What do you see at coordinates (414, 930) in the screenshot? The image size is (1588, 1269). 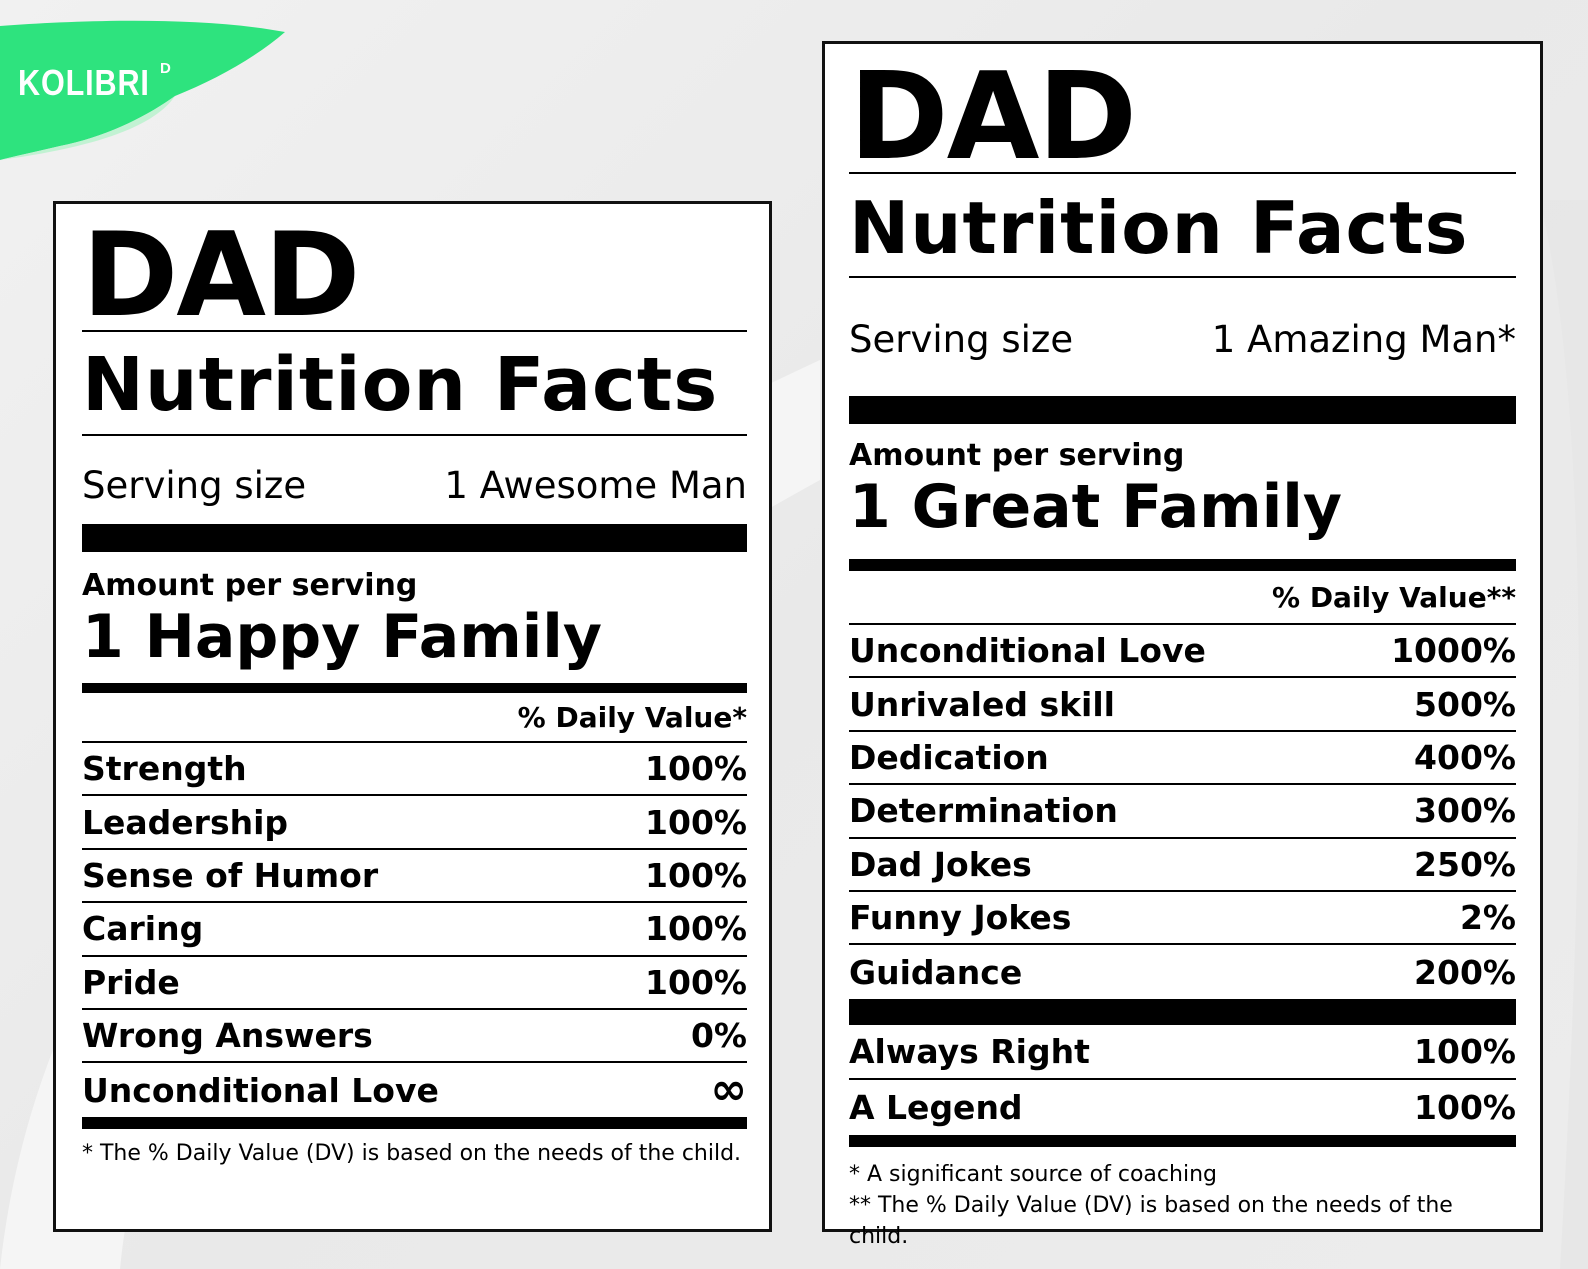 I see `nutrient-row: Caring 100%` at bounding box center [414, 930].